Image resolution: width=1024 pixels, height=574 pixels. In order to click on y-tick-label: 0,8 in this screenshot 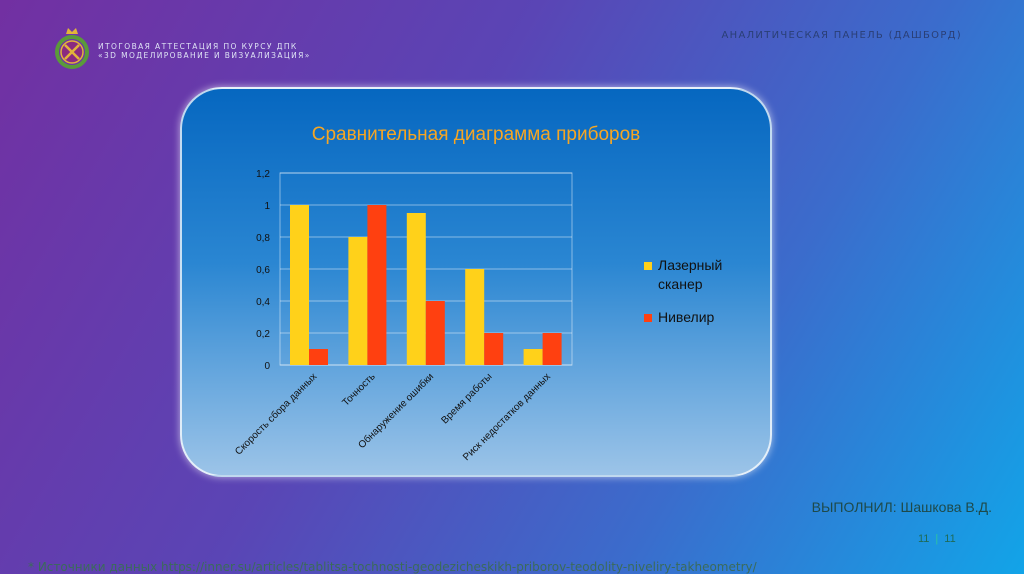, I will do `click(263, 238)`.